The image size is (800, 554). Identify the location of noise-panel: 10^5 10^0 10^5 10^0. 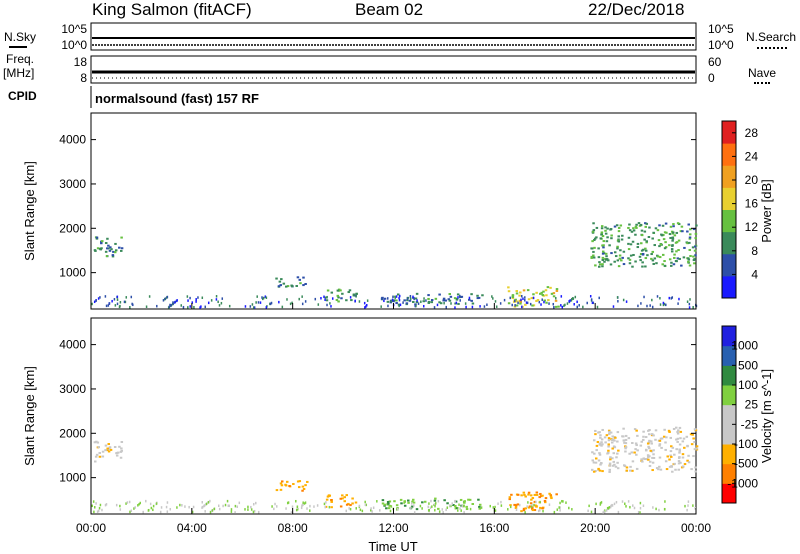
(397, 37).